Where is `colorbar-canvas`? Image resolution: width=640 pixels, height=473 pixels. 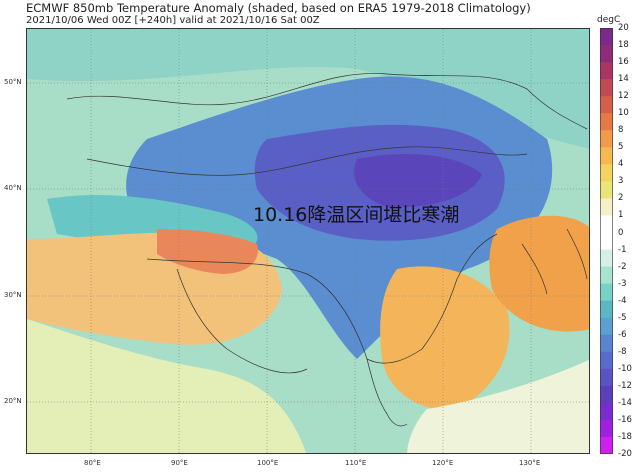
colorbar-canvas is located at coordinates (606, 241).